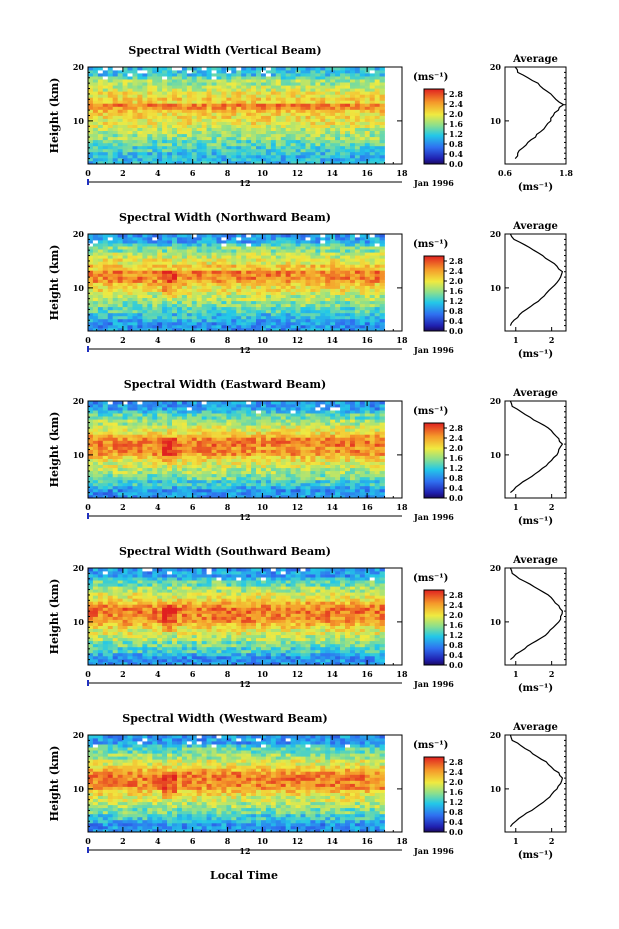 Image resolution: width=619 pixels, height=929 pixels. I want to click on x-tick-label: 14, so click(333, 340).